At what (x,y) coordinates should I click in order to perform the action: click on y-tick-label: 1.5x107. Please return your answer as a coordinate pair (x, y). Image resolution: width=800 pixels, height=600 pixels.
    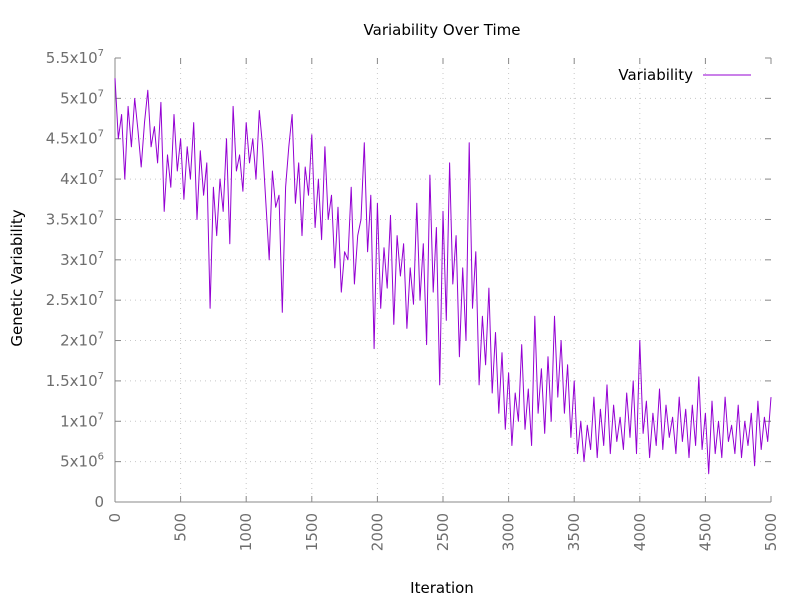
    Looking at the image, I should click on (75, 380).